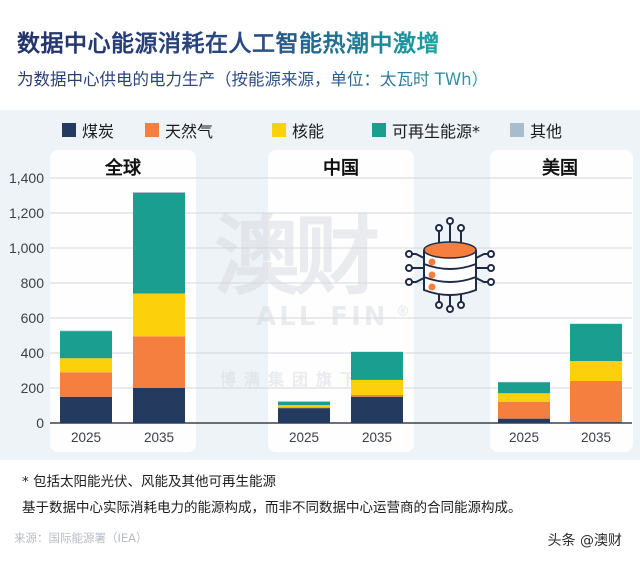  I want to click on legend-item-coal: 煤炭, so click(88, 130).